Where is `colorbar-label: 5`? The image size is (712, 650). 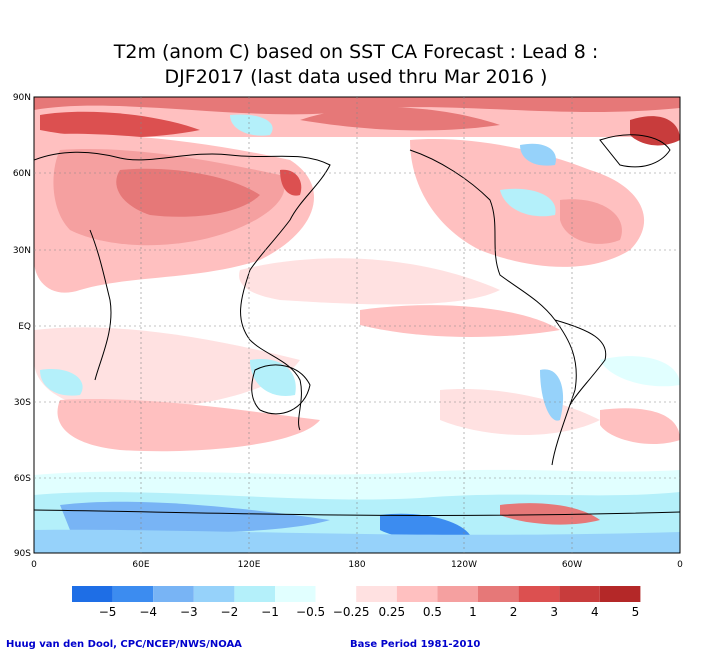 colorbar-label: 5 is located at coordinates (636, 612).